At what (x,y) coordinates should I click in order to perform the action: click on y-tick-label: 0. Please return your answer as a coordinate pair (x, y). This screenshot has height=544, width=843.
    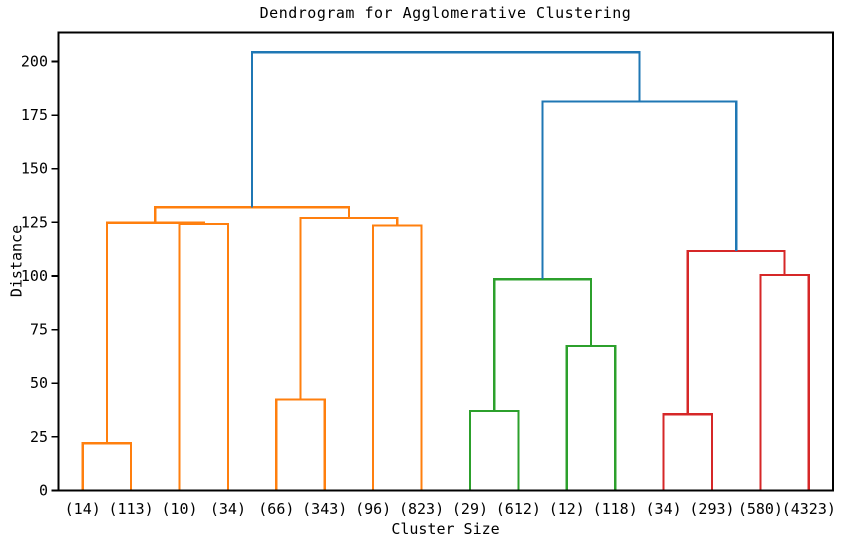
    Looking at the image, I should click on (43, 491).